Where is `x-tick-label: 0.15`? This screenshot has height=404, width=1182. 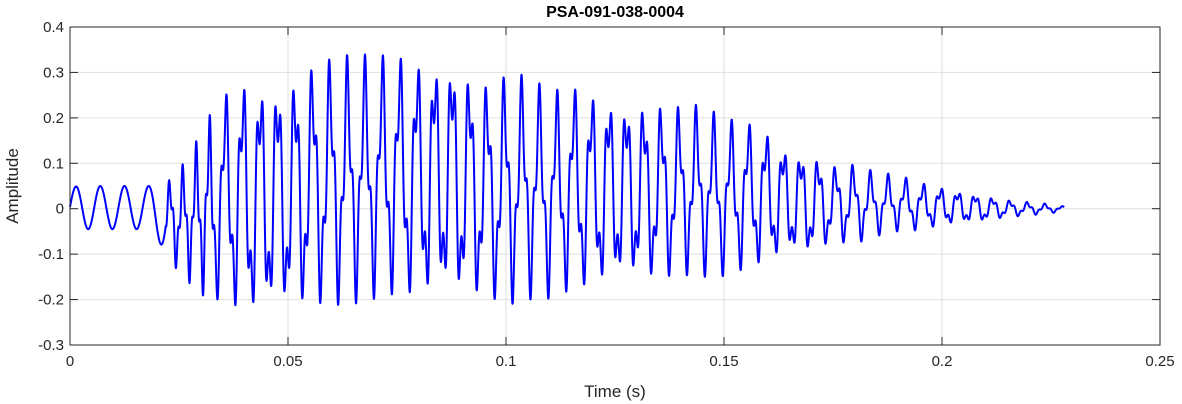 x-tick-label: 0.15 is located at coordinates (723, 361).